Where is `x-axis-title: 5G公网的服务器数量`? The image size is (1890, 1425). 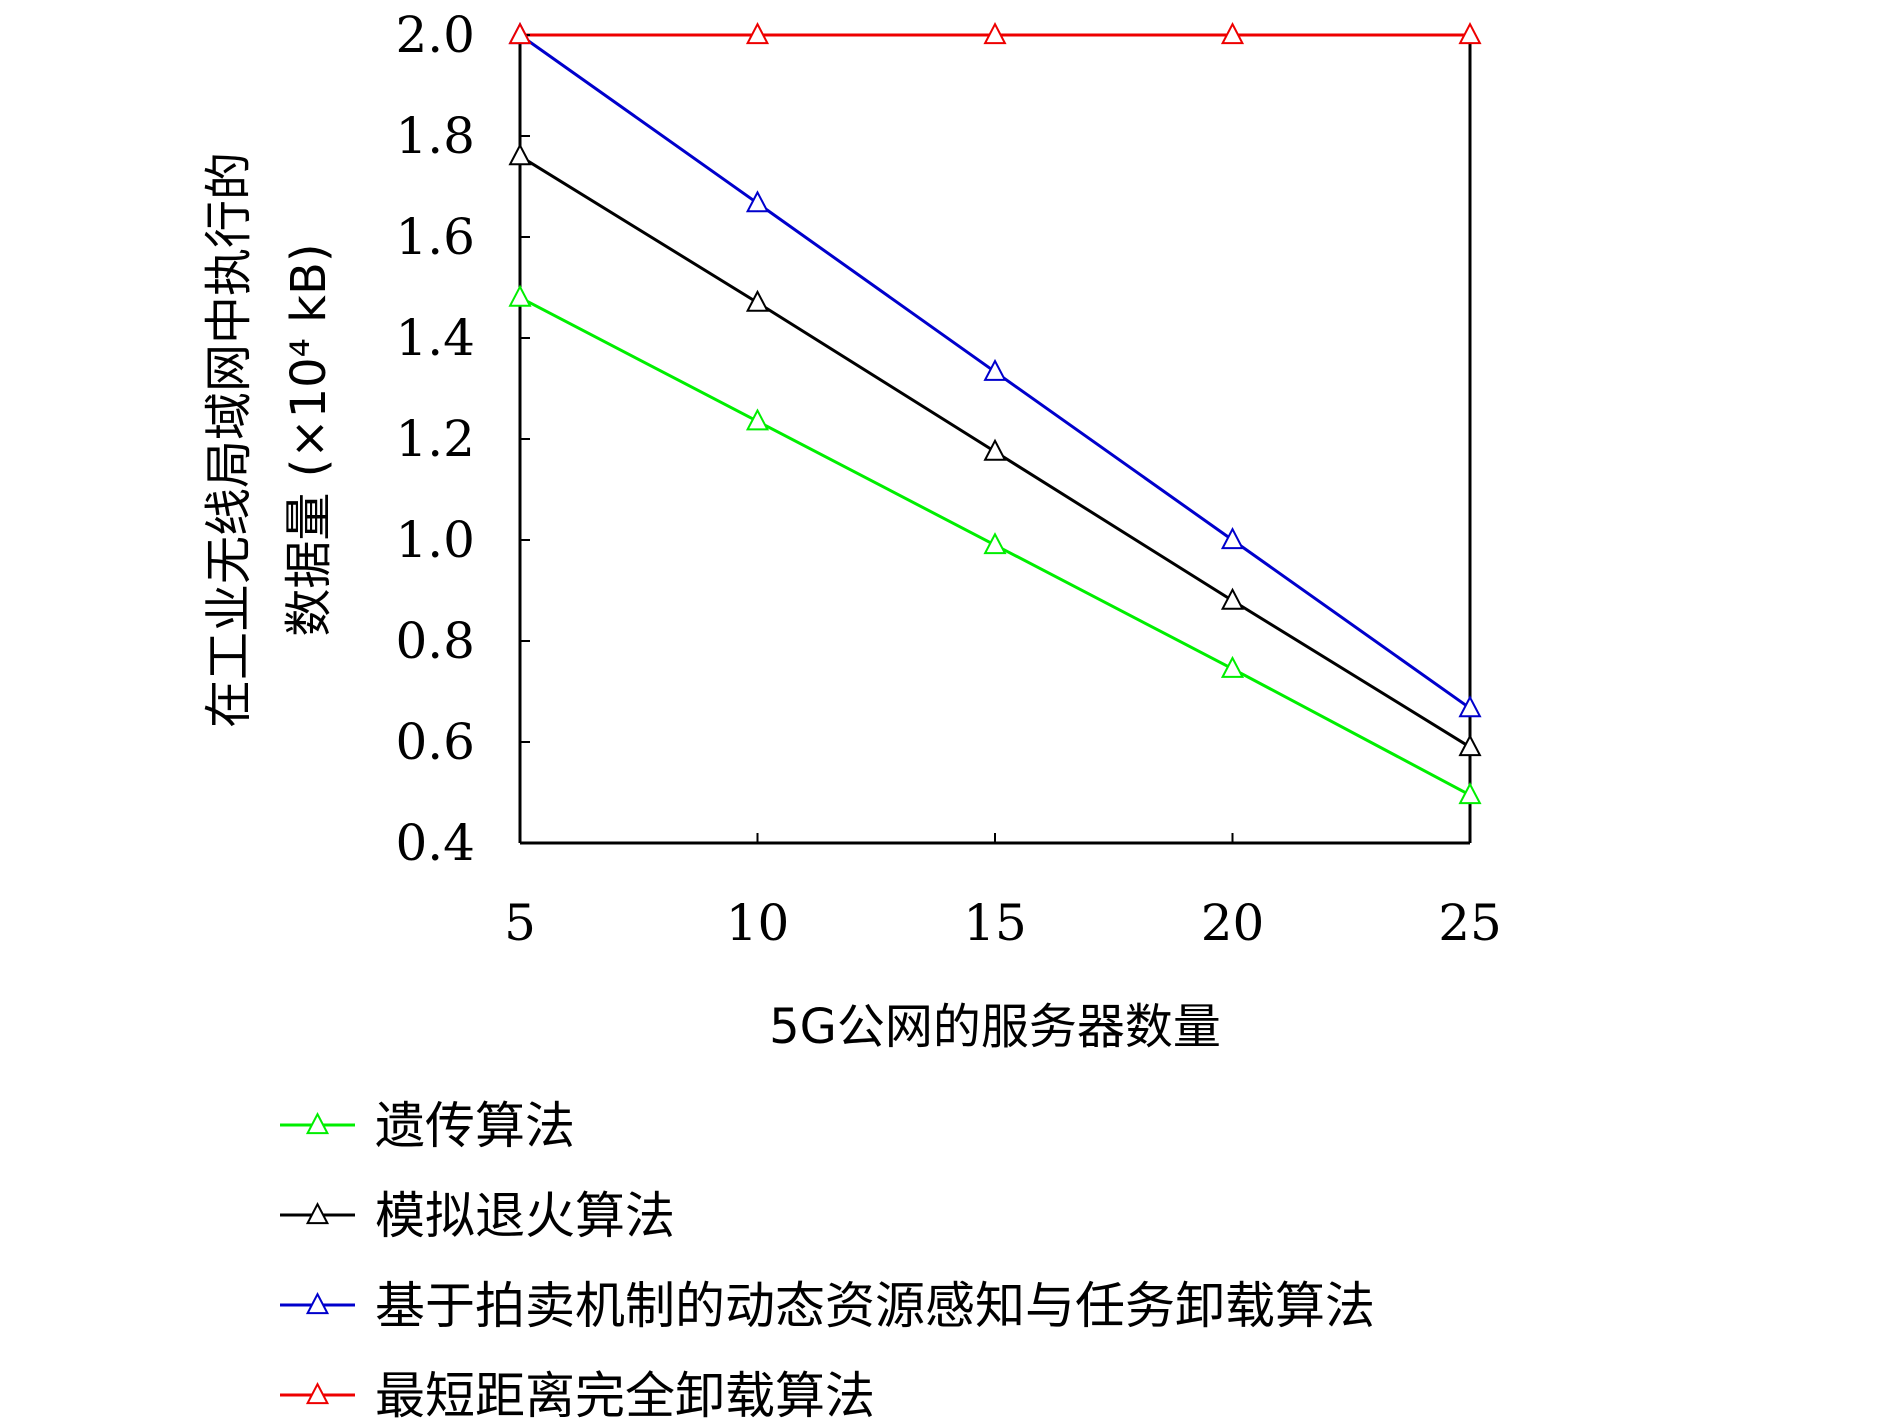
x-axis-title: 5G公网的服务器数量 is located at coordinates (995, 1027).